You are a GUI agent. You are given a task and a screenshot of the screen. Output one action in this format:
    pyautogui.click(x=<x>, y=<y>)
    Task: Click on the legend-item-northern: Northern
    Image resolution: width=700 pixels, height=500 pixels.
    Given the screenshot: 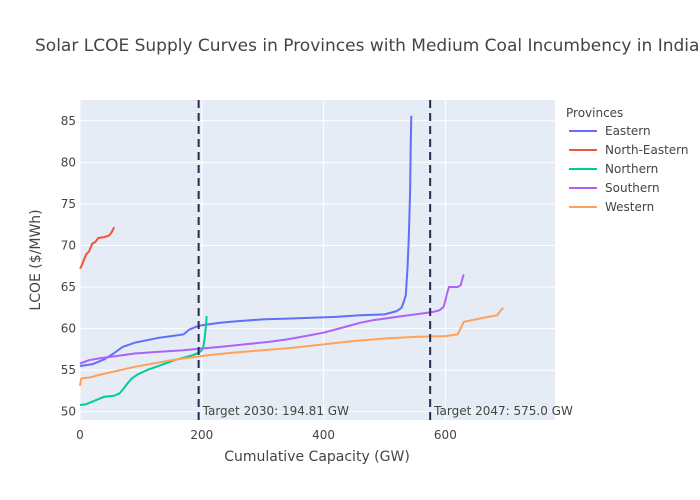 What is the action you would take?
    pyautogui.click(x=613, y=169)
    